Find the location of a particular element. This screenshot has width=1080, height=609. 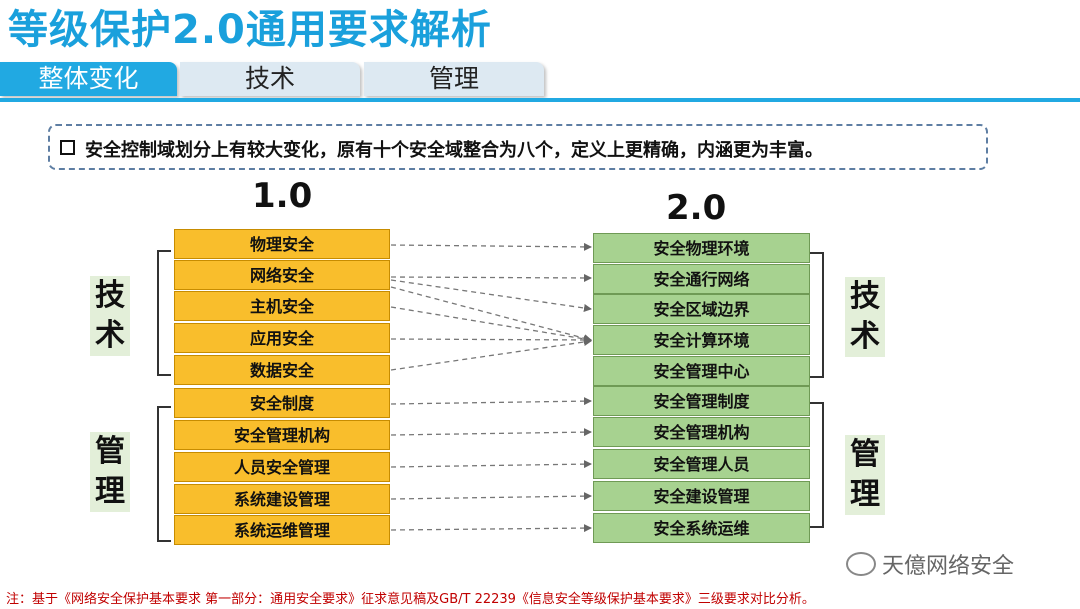

group-label-mgmt-left: 管 理 is located at coordinates (110, 472).